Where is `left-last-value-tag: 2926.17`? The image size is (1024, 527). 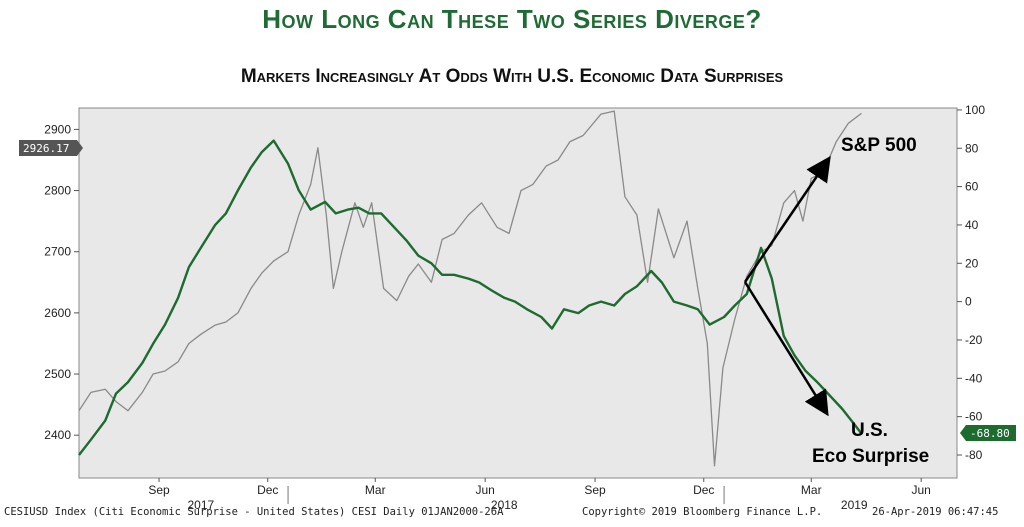
left-last-value-tag: 2926.17 is located at coordinates (51, 148).